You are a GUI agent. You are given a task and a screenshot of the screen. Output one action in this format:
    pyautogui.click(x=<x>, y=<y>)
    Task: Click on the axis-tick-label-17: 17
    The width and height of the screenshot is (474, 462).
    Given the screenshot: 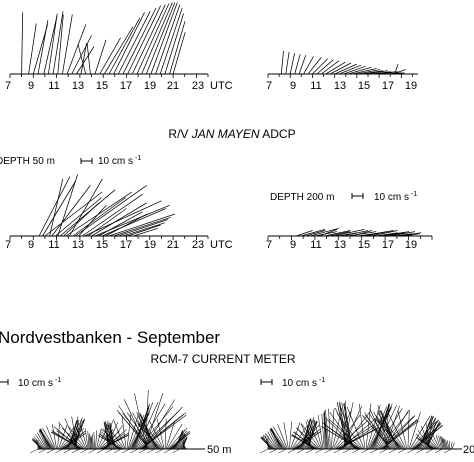 What is the action you would take?
    pyautogui.click(x=126, y=86)
    